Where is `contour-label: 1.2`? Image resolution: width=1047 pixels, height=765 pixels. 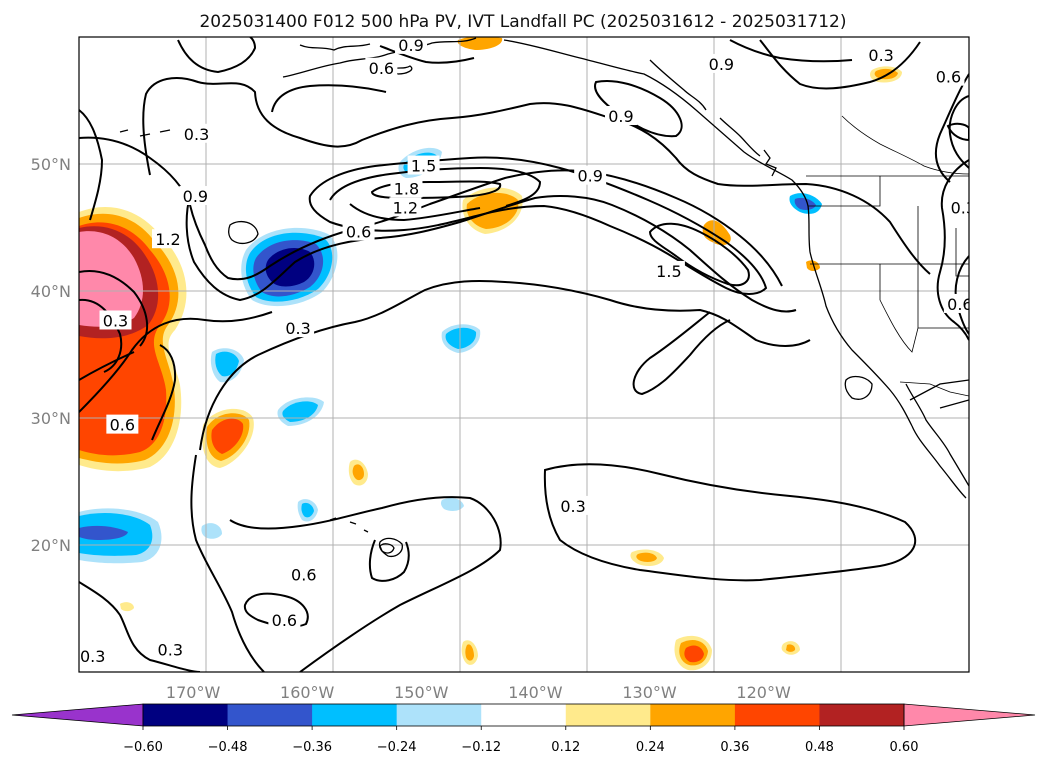 contour-label: 1.2 is located at coordinates (405, 207).